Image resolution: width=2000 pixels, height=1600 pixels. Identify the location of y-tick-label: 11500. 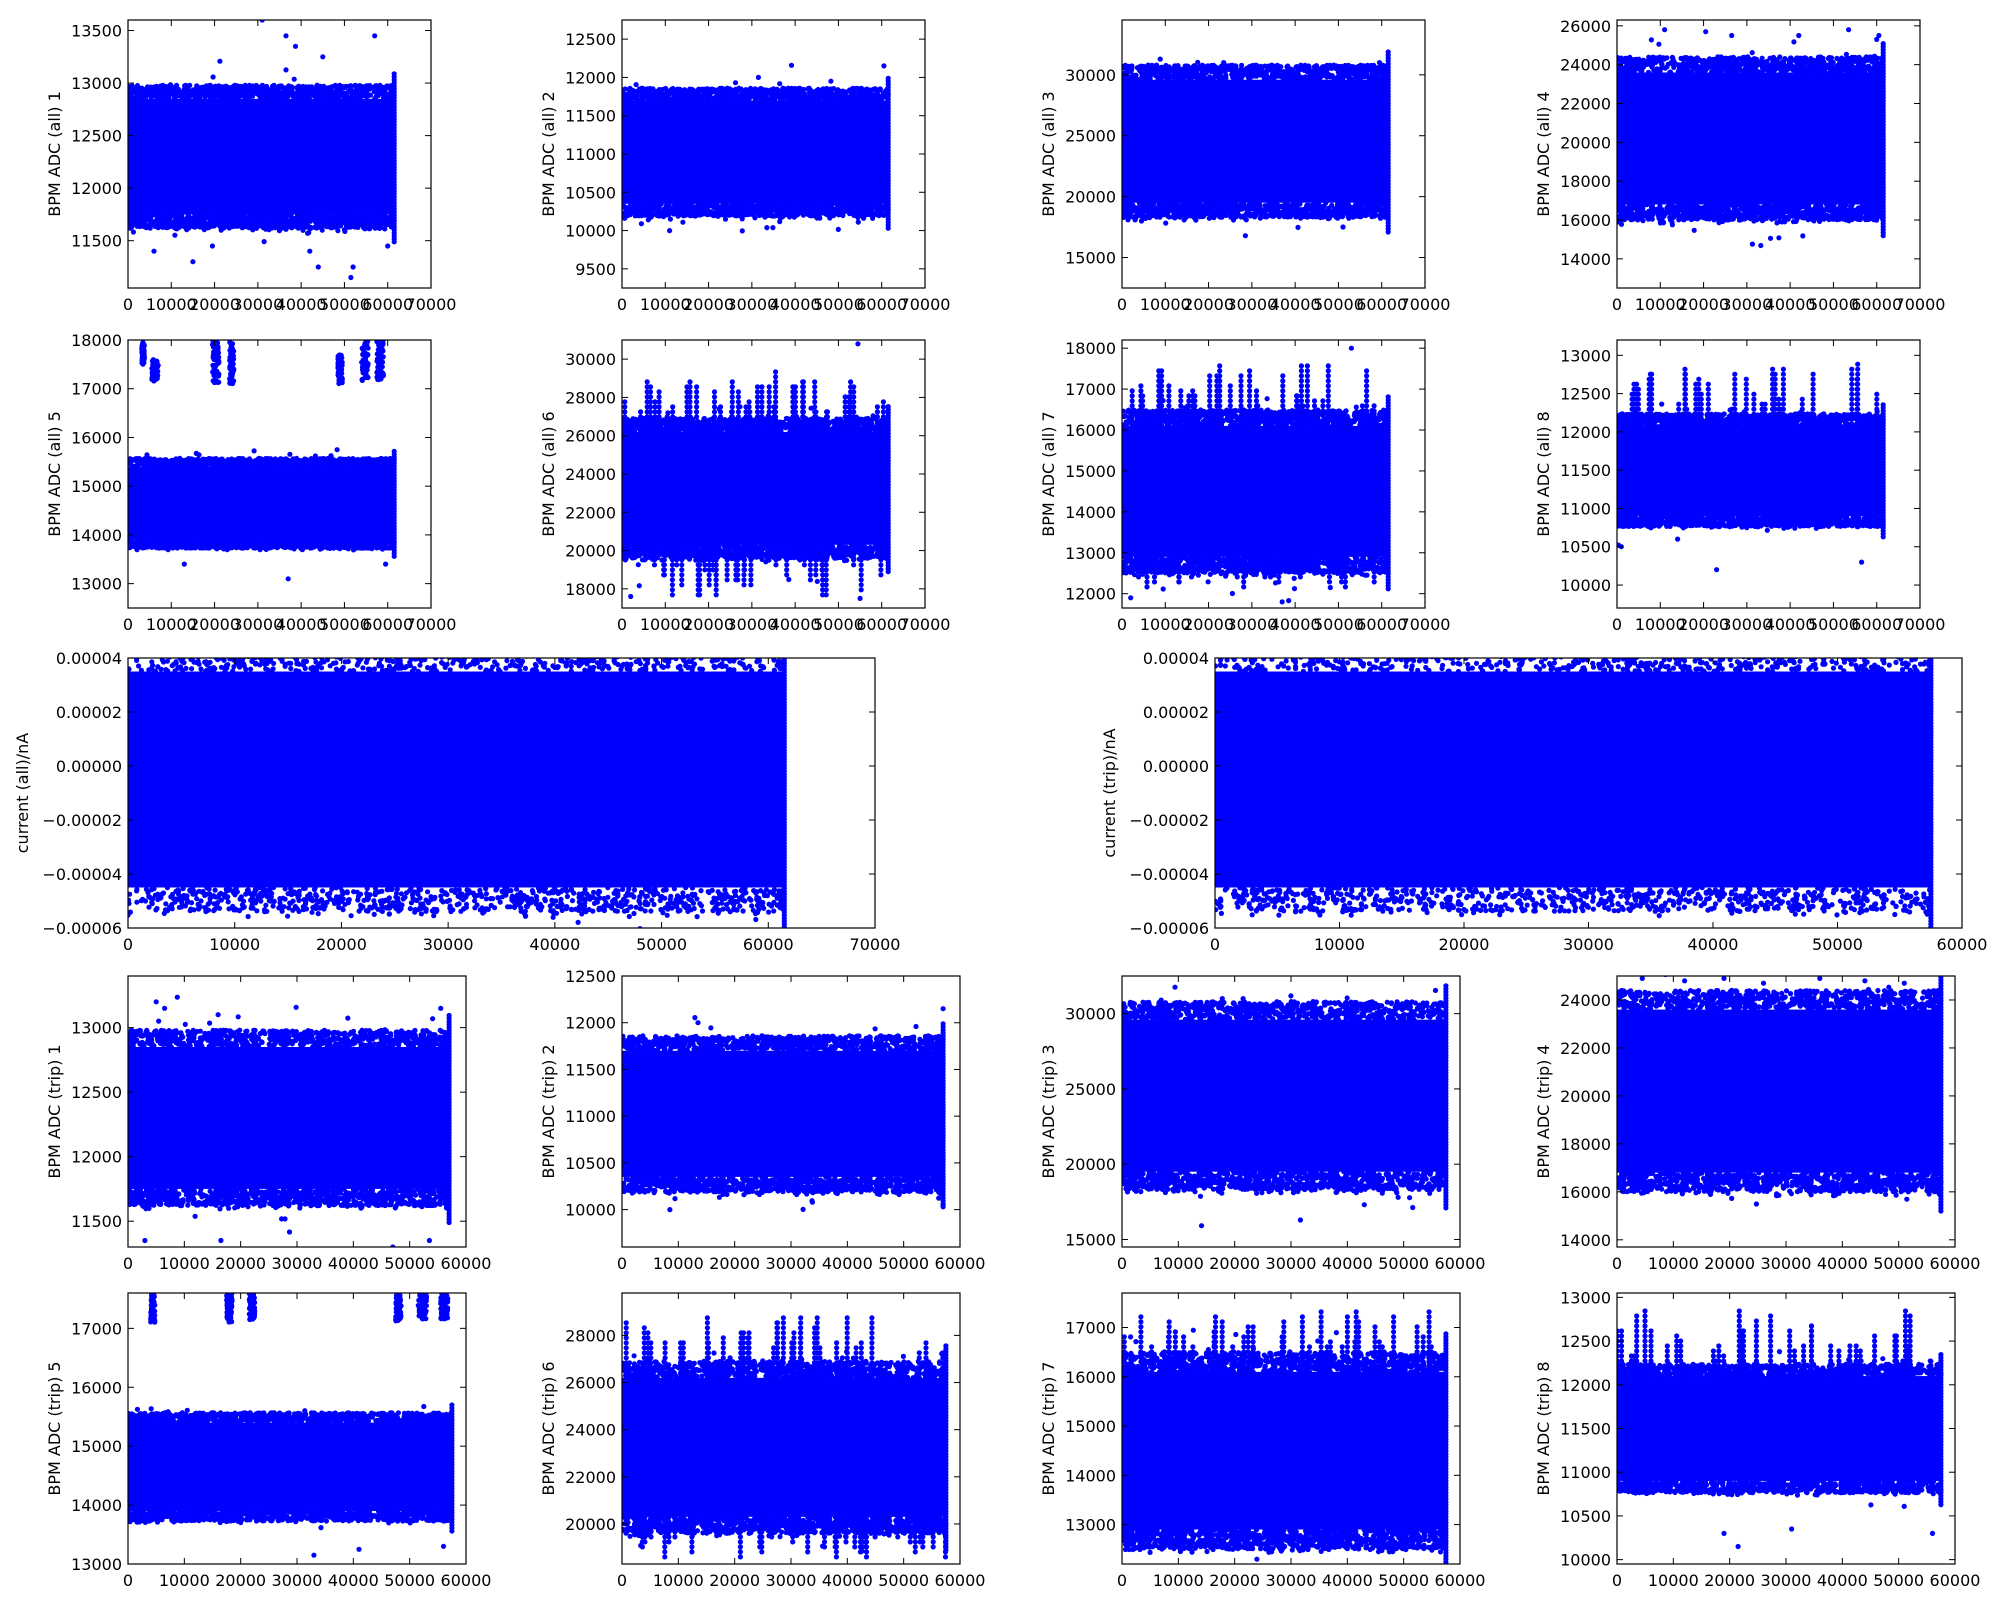
(96, 241).